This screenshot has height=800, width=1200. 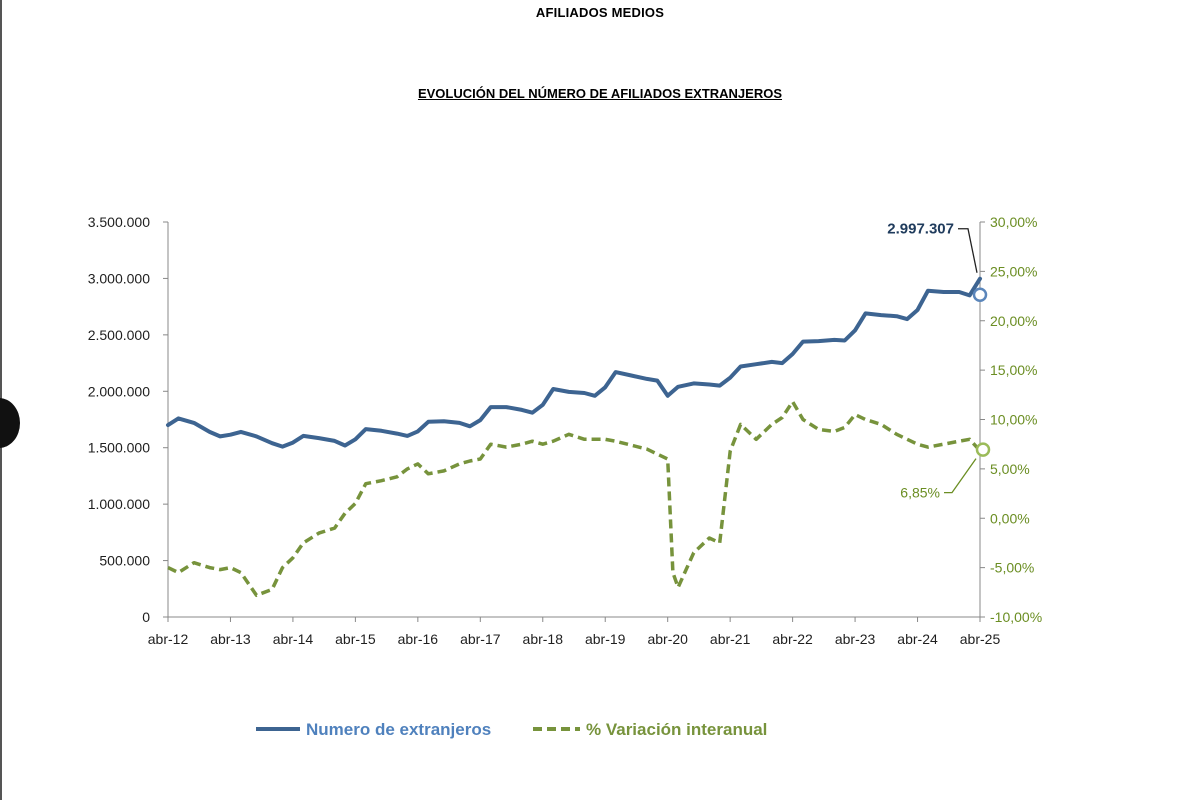 I want to click on x-tick-label: abr-14, so click(x=293, y=639).